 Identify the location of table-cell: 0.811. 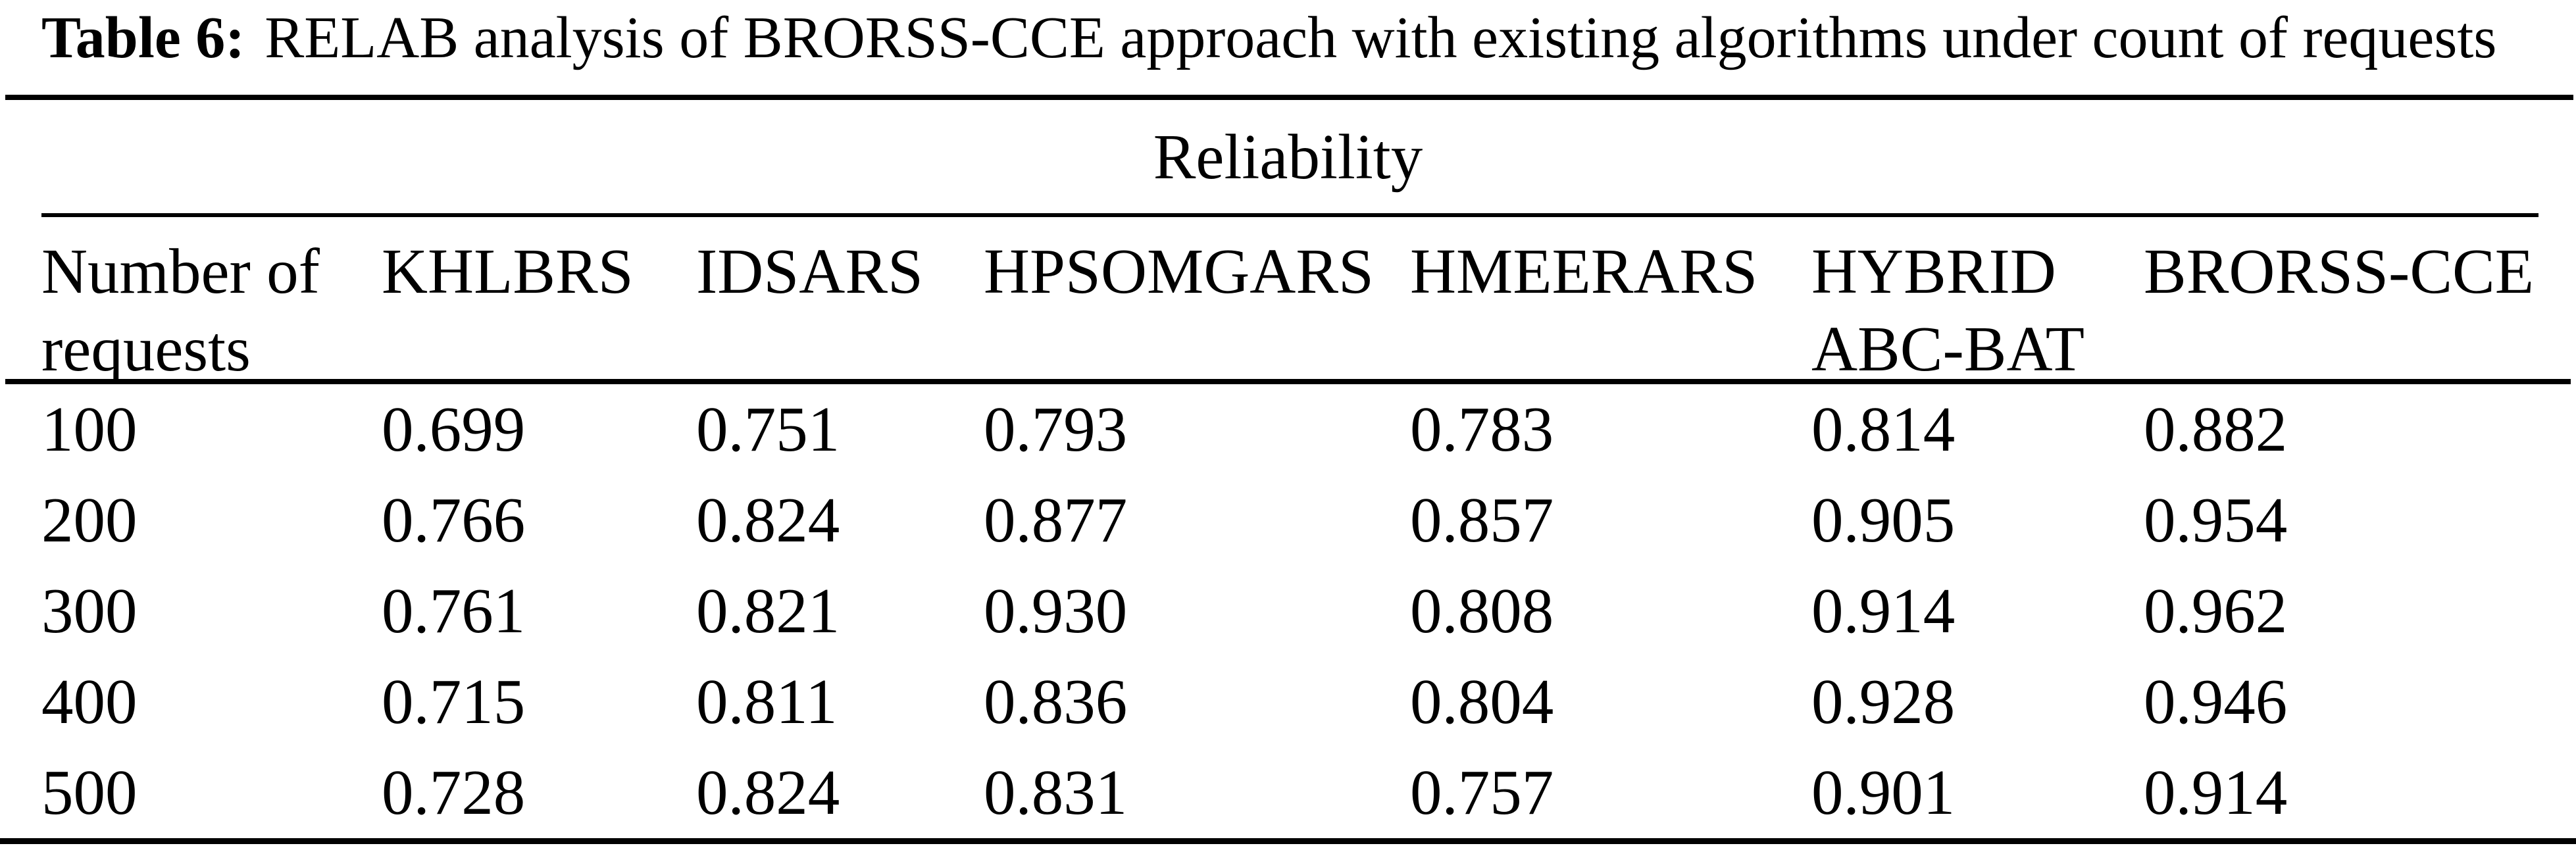
(767, 701).